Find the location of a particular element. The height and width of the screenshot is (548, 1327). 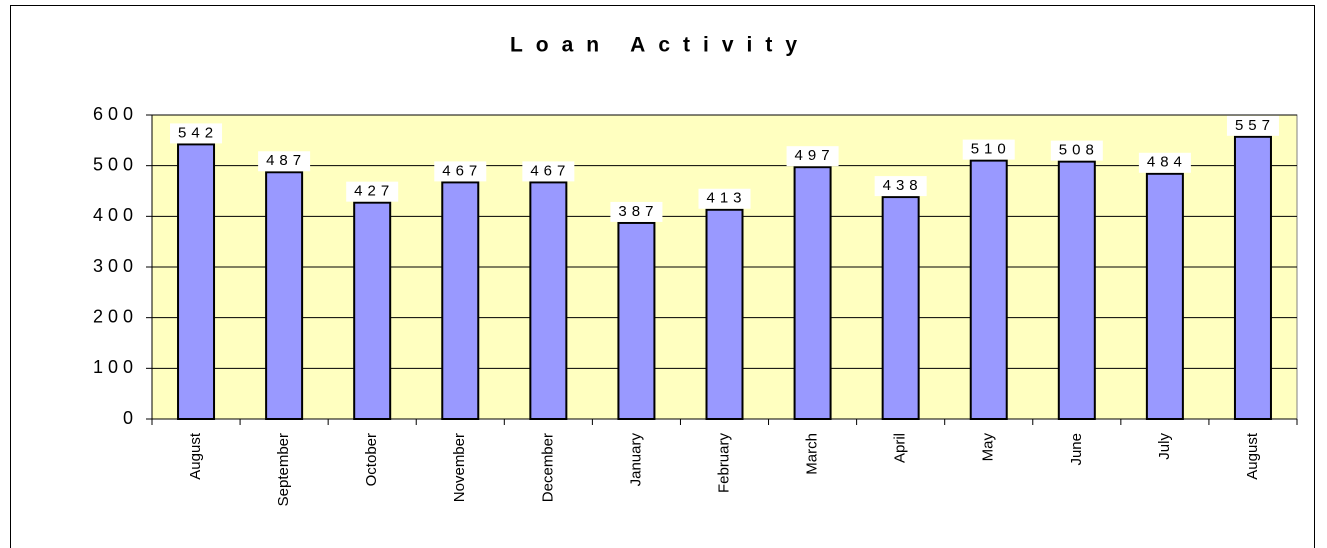

value-label: 487 is located at coordinates (286, 160).